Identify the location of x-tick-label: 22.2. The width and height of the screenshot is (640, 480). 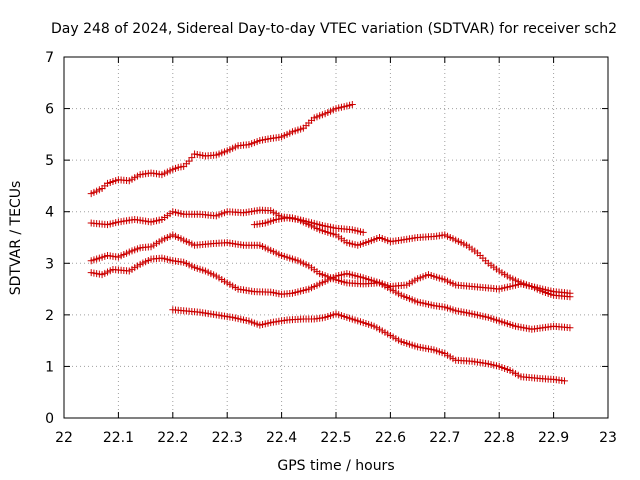
(172, 438).